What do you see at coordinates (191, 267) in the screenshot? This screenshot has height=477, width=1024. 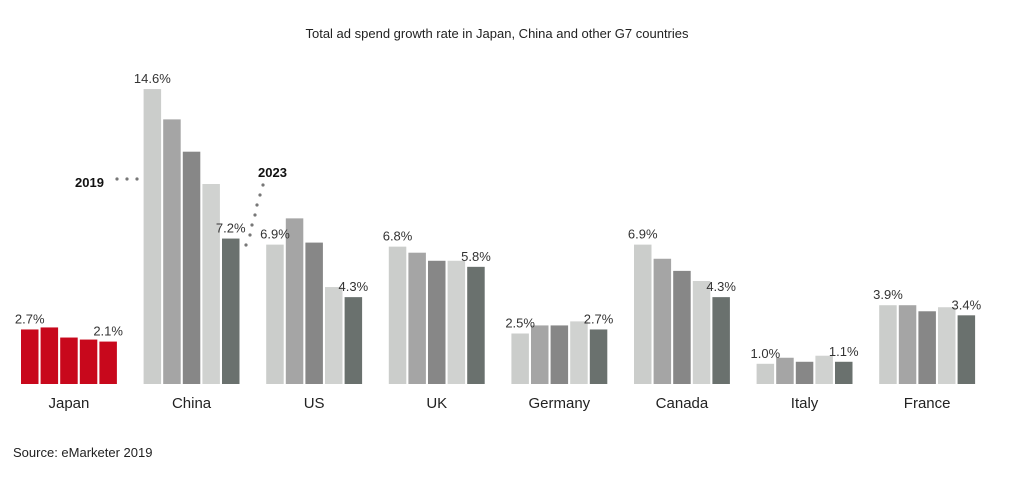 I see `bar-china-2021` at bounding box center [191, 267].